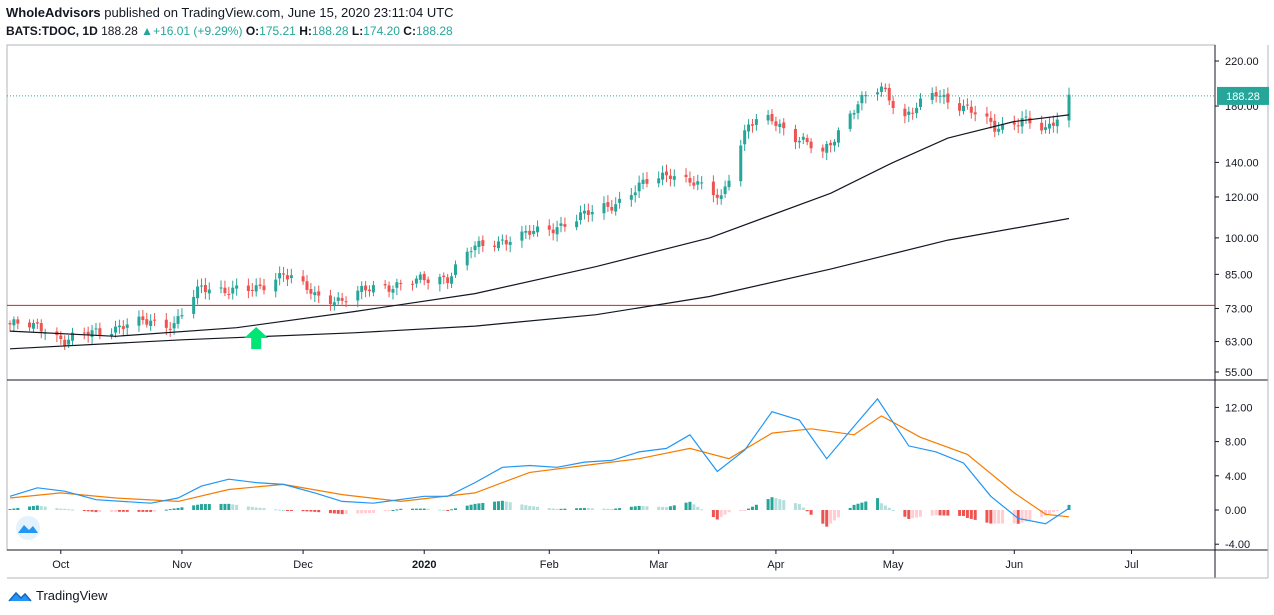 The height and width of the screenshot is (615, 1274). Describe the element at coordinates (58, 595) in the screenshot. I see `tradingview-footer: TradingView` at that location.